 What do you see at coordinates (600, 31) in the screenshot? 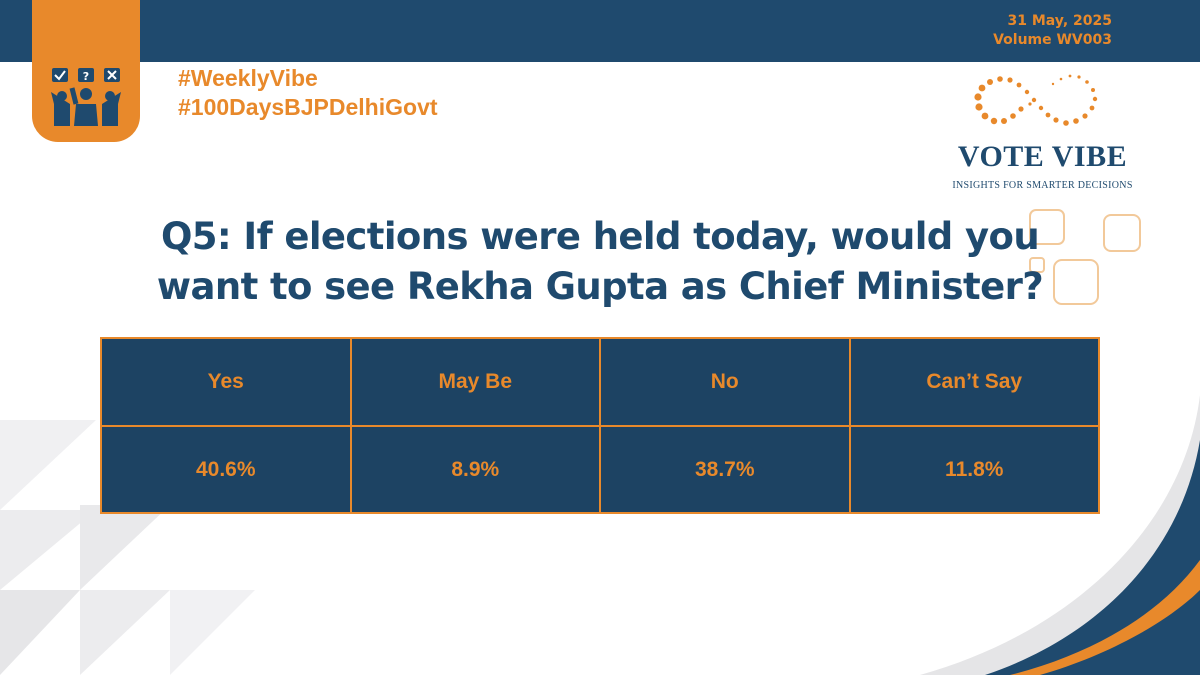
I see `top-banner` at bounding box center [600, 31].